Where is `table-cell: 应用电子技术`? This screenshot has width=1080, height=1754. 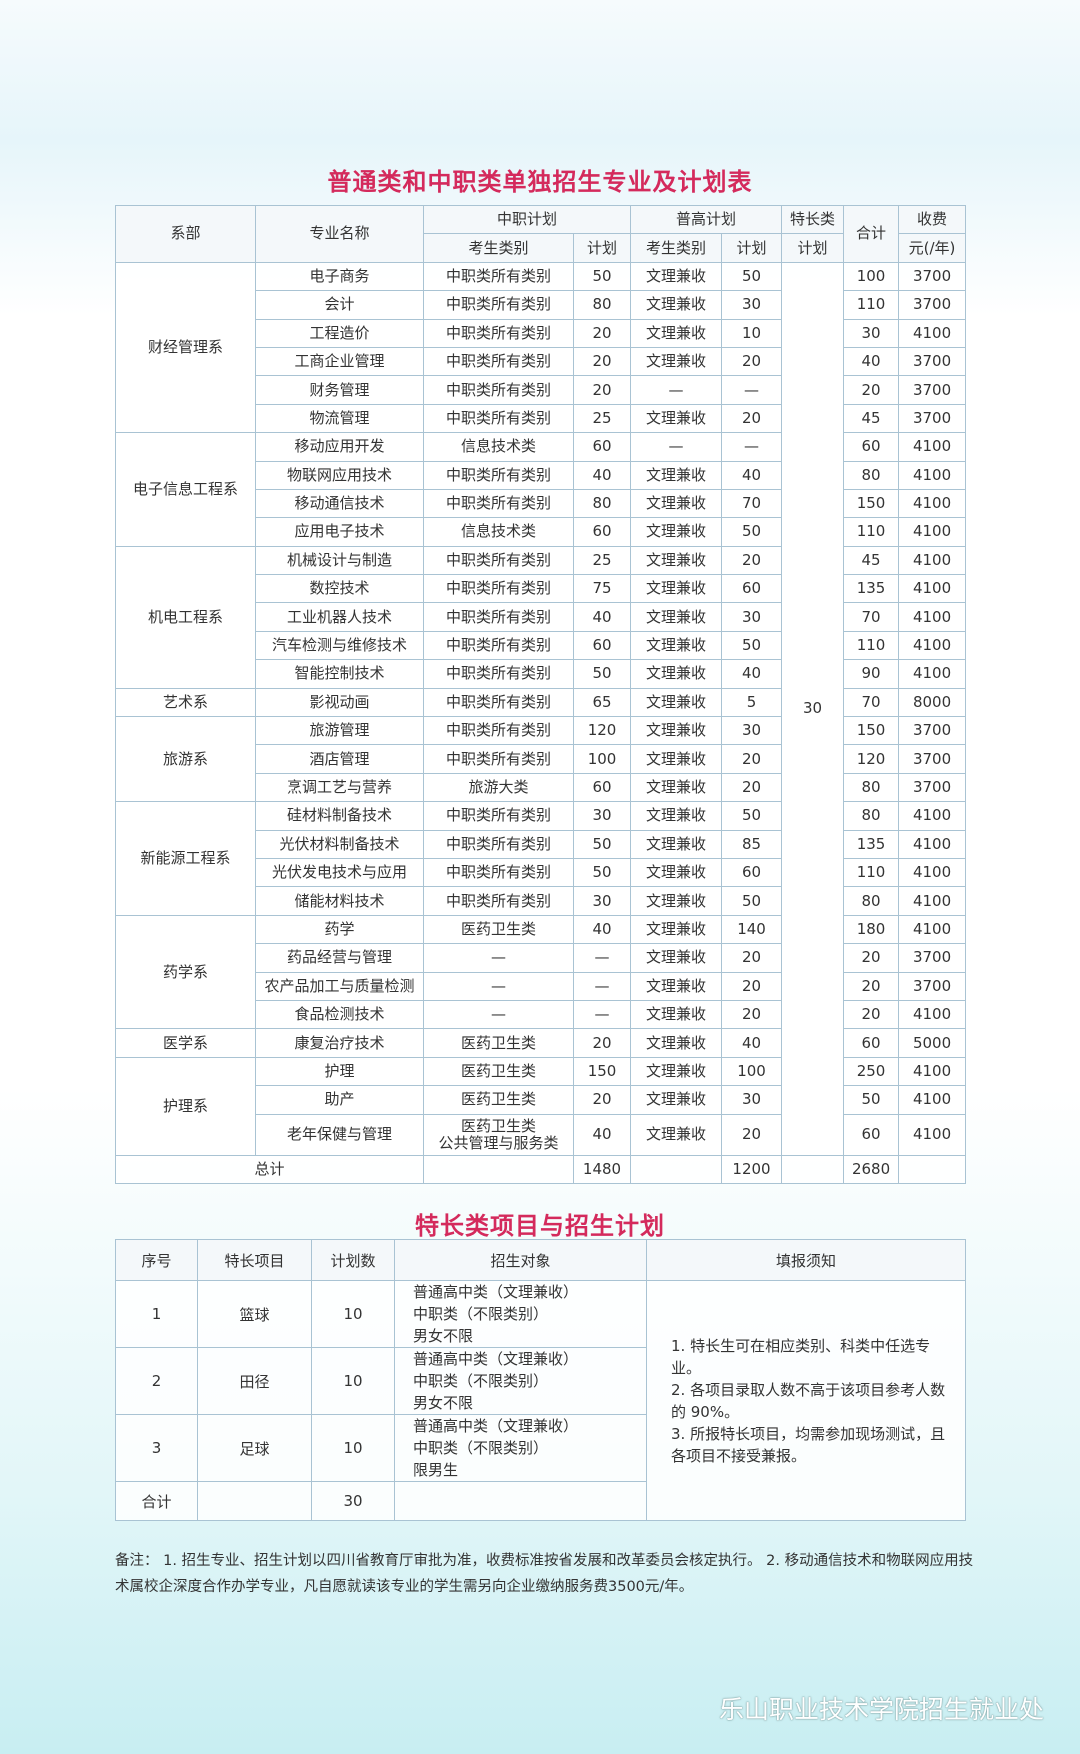 table-cell: 应用电子技术 is located at coordinates (339, 532).